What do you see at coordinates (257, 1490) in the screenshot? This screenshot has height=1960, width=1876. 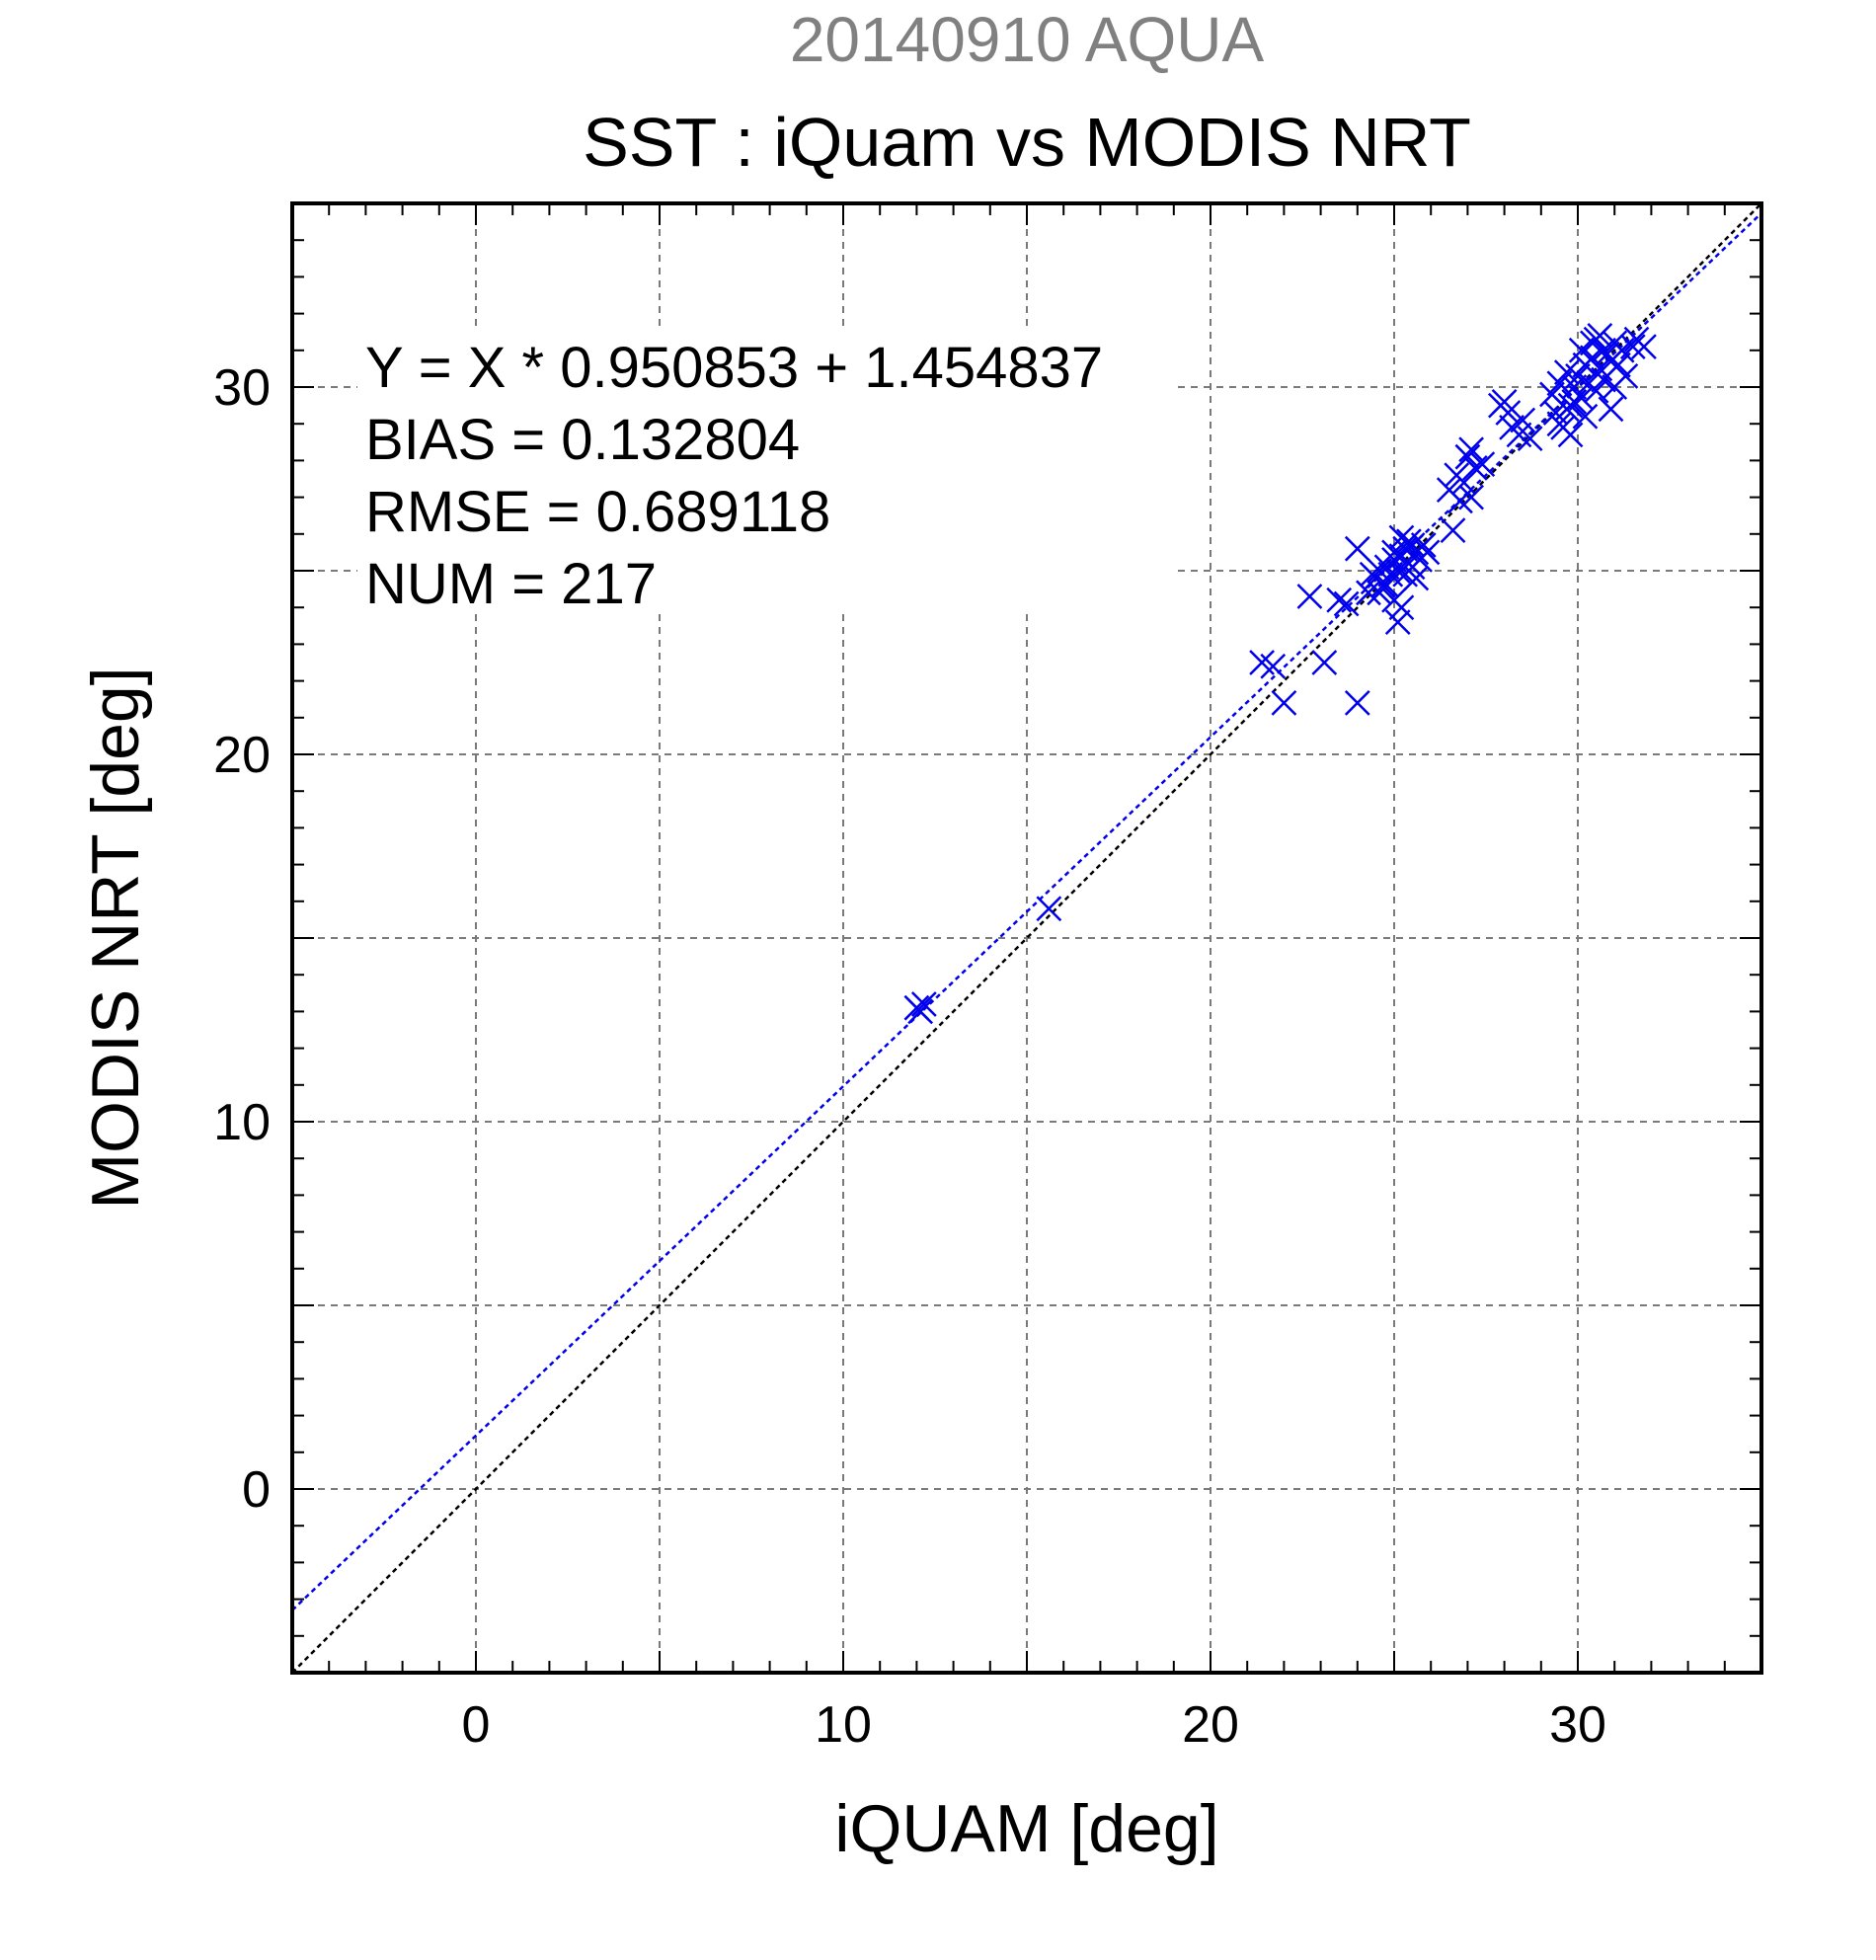 I see `y-tick-label: 0` at bounding box center [257, 1490].